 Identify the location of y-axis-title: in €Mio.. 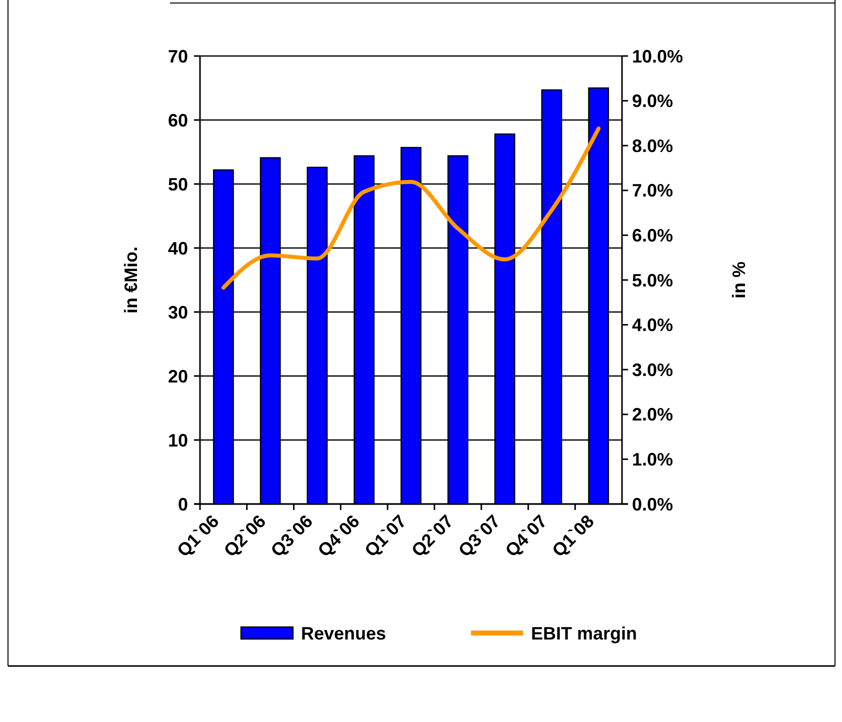
(131, 280).